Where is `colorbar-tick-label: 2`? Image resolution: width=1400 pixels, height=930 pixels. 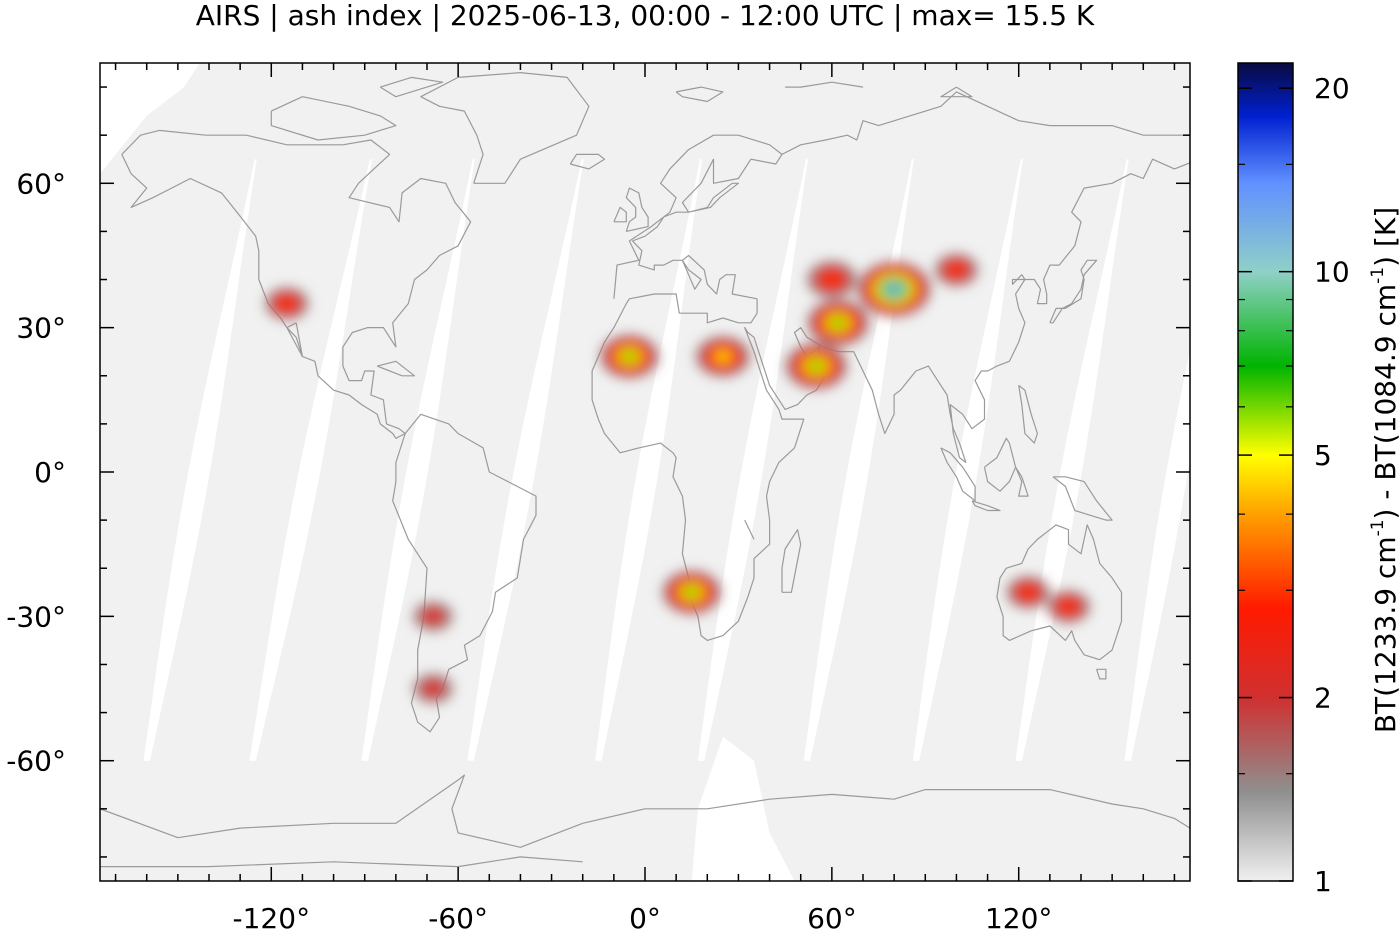
colorbar-tick-label: 2 is located at coordinates (1323, 698).